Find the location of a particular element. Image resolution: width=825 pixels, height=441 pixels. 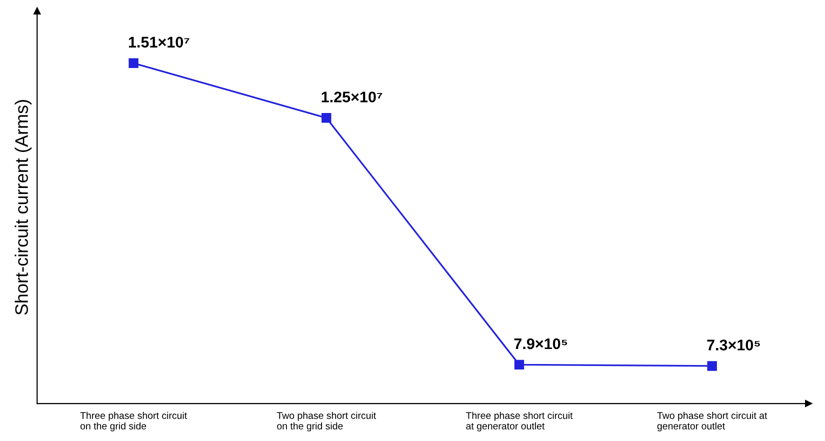

x-tick-label: Three phase short circuit on the grid side is located at coordinates (133, 422).